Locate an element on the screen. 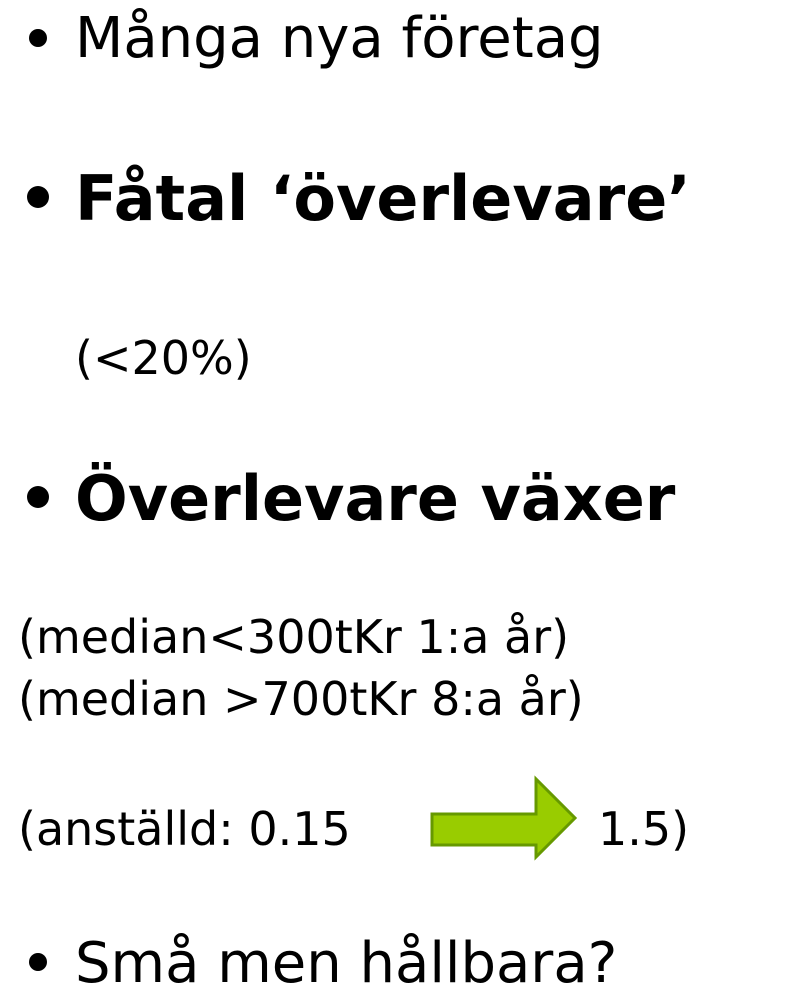 Image resolution: width=805 pixels, height=986 pixels. point: Fåtal ‘överlevare’ is located at coordinates (383, 198).